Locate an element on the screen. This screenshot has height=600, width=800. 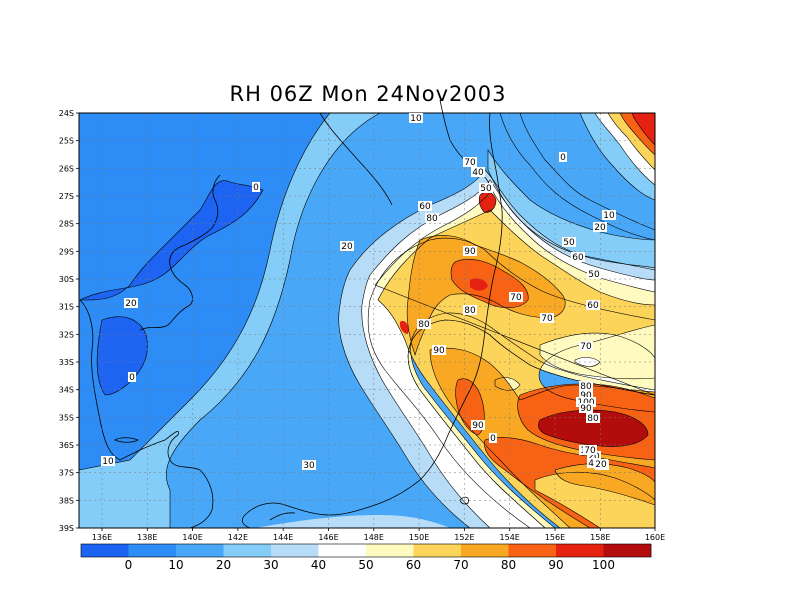
colorbar-label: 90 is located at coordinates (555, 565).